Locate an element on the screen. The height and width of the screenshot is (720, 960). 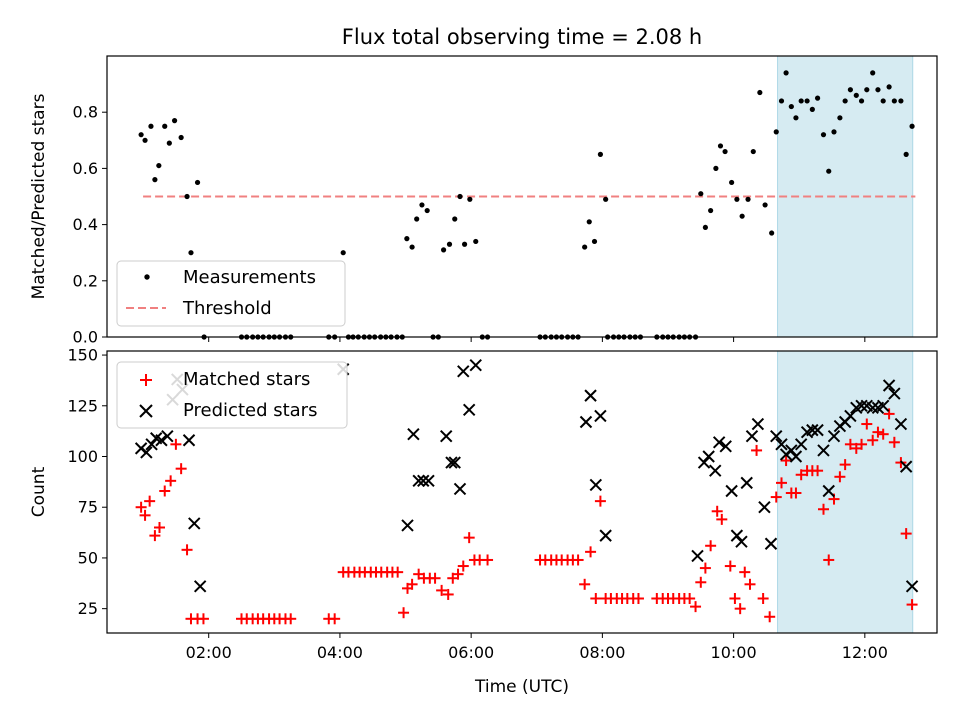
xtick-label: 10:00 is located at coordinates (734, 652).